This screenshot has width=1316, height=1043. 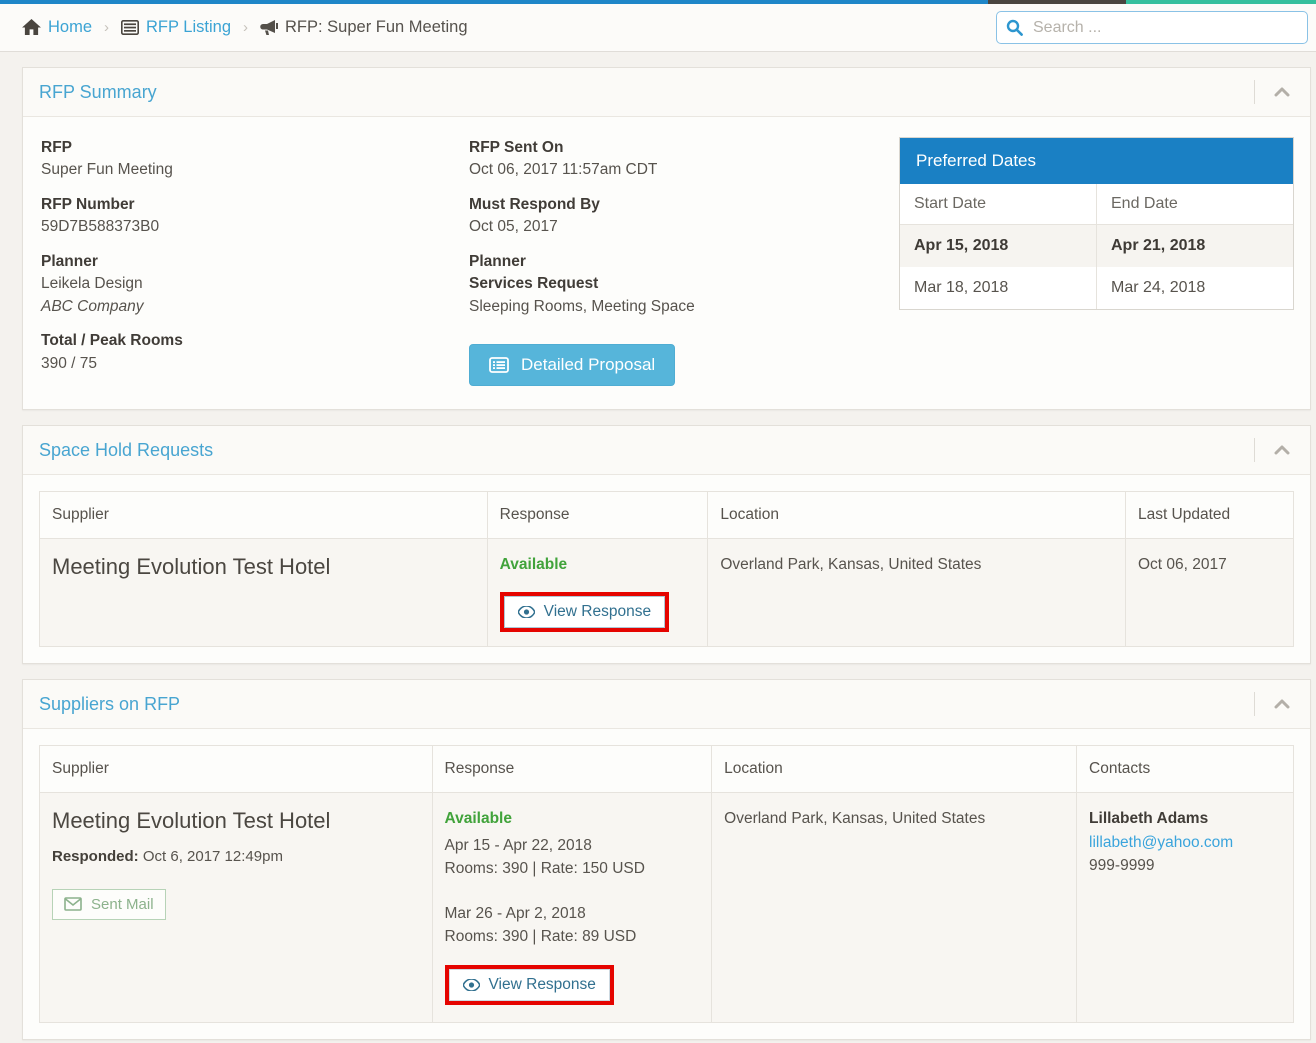 What do you see at coordinates (212, 857) in the screenshot?
I see `responded-value: Oct 6, 2017 12:49pm` at bounding box center [212, 857].